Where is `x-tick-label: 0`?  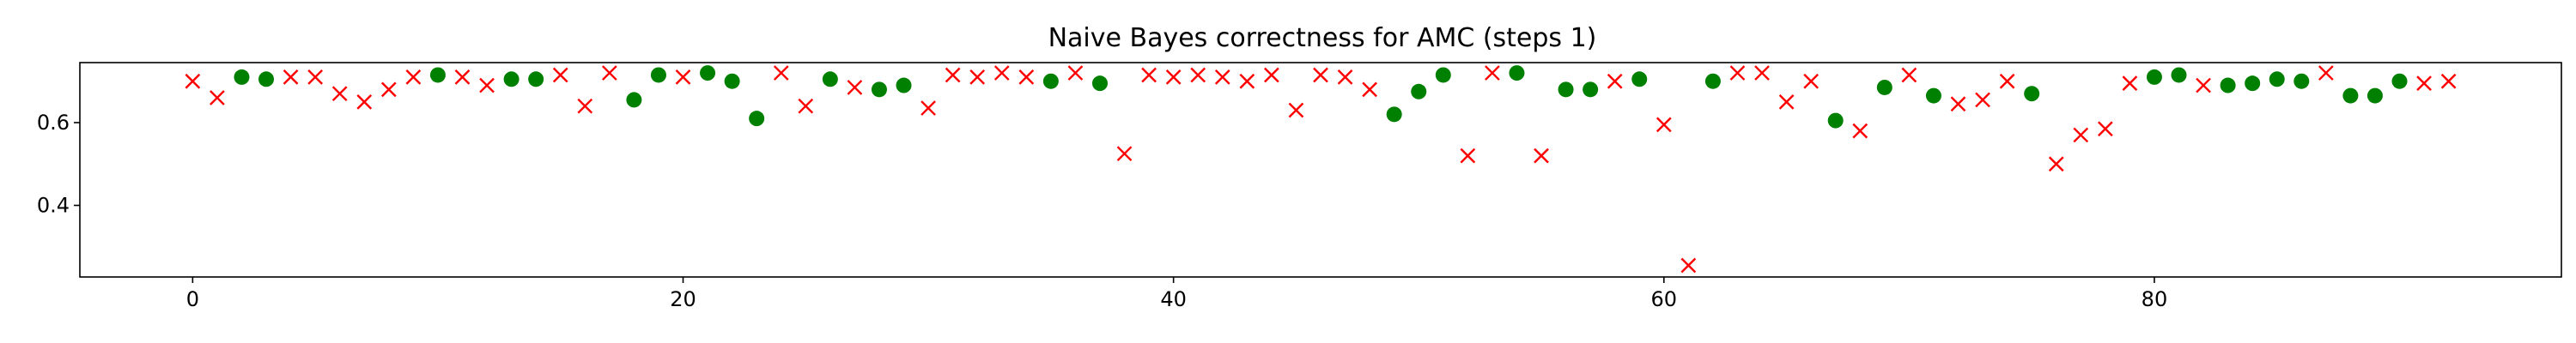
x-tick-label: 0 is located at coordinates (192, 299).